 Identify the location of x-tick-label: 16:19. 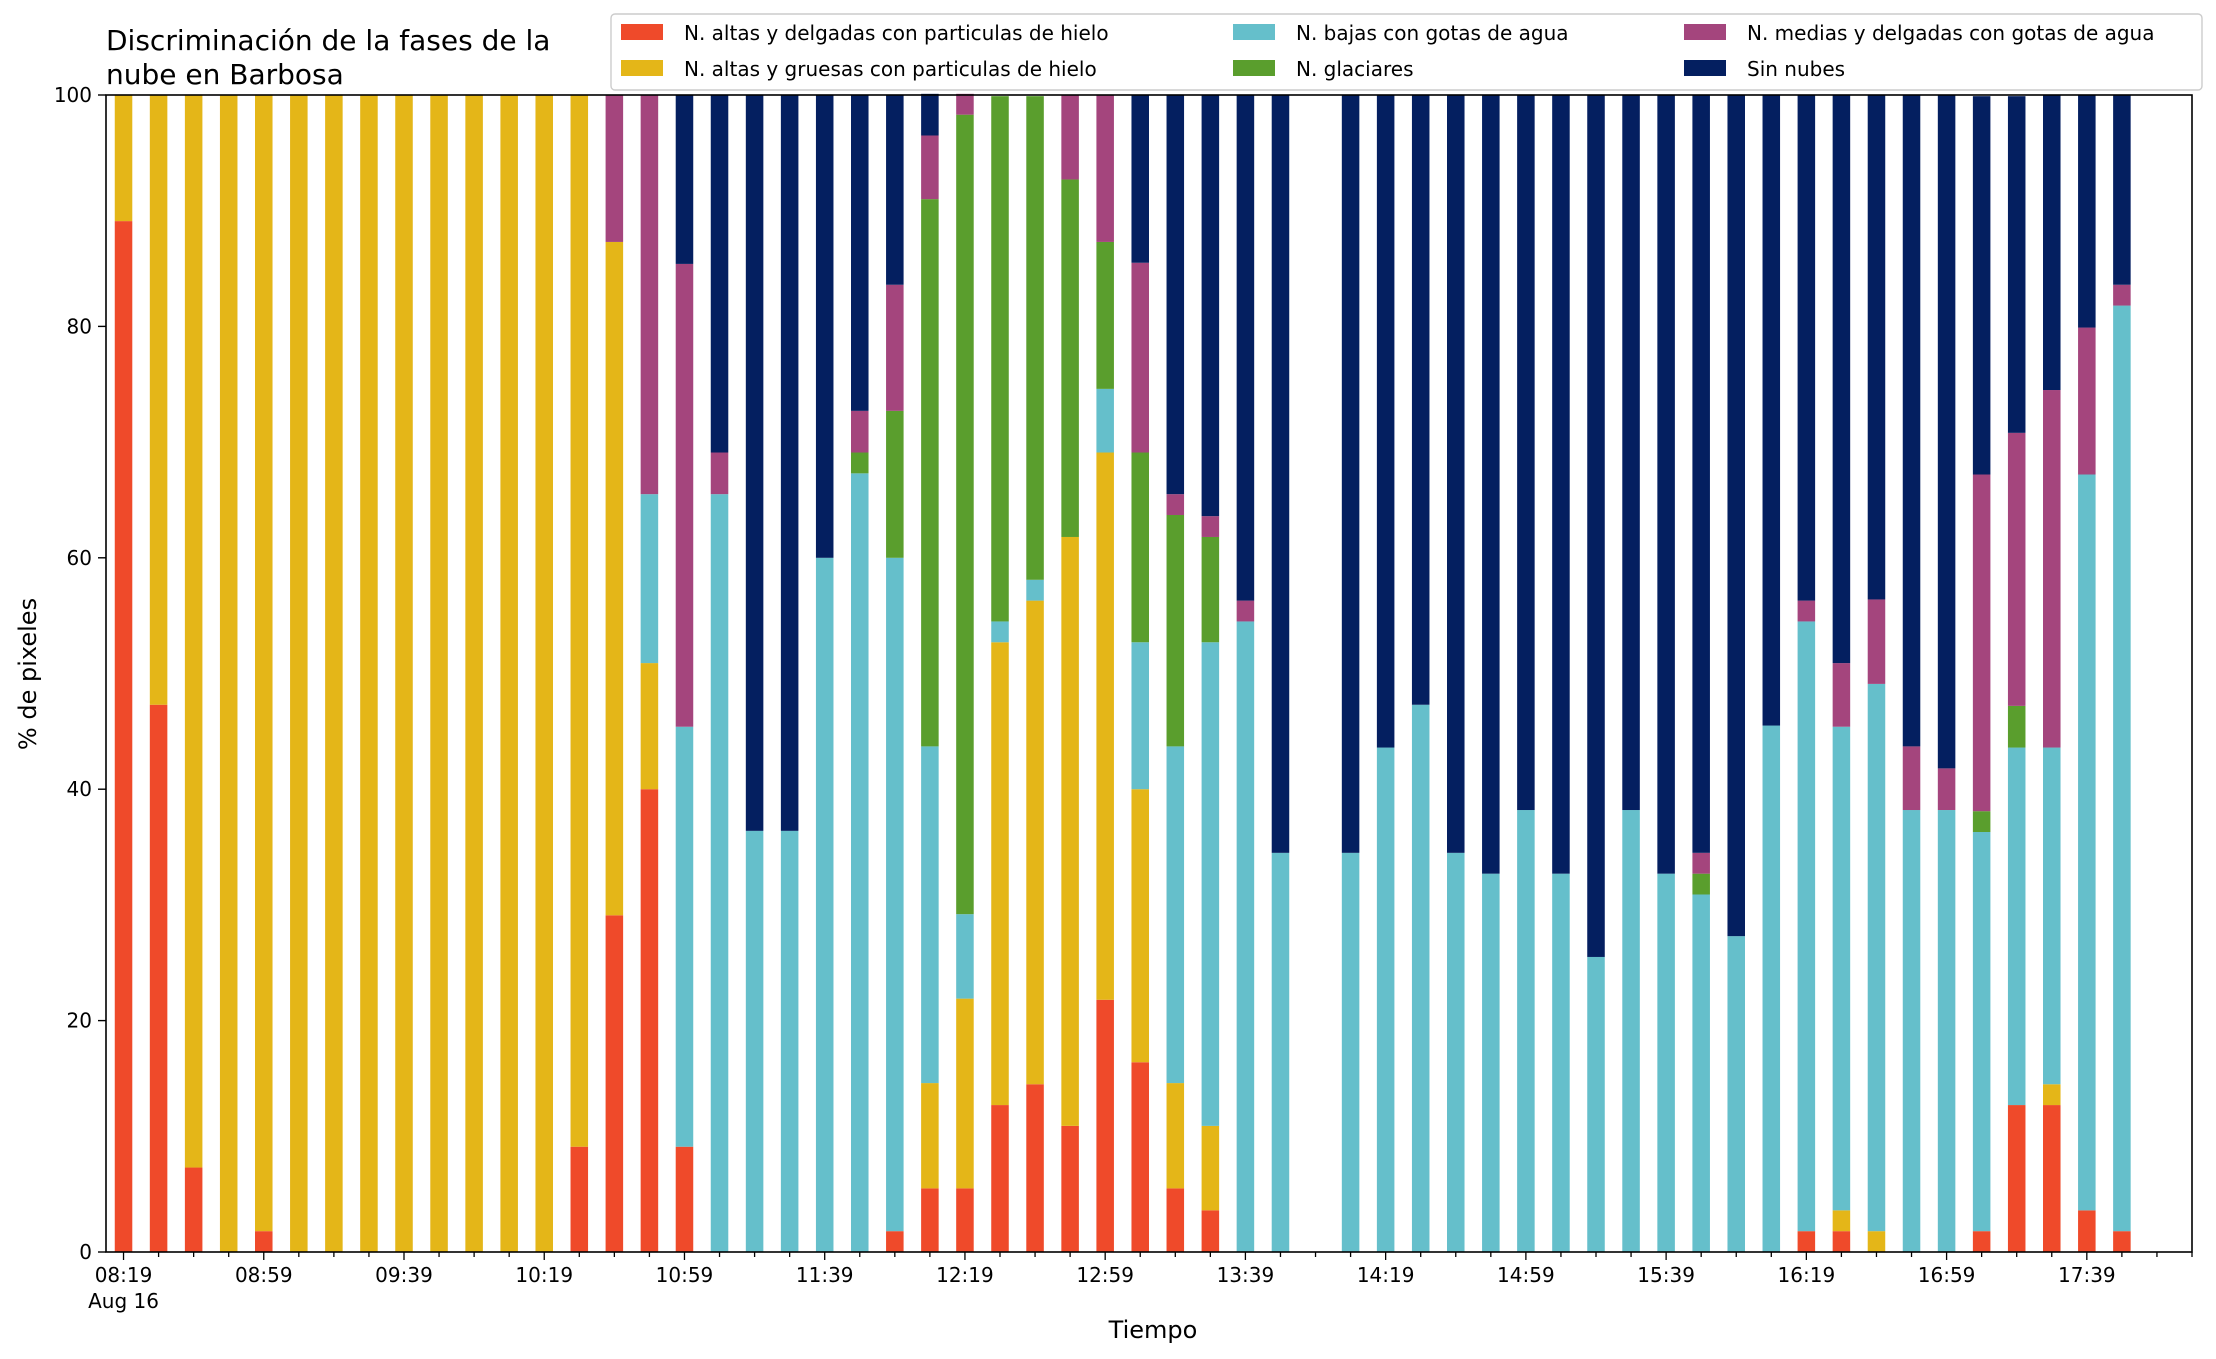
(1807, 1275).